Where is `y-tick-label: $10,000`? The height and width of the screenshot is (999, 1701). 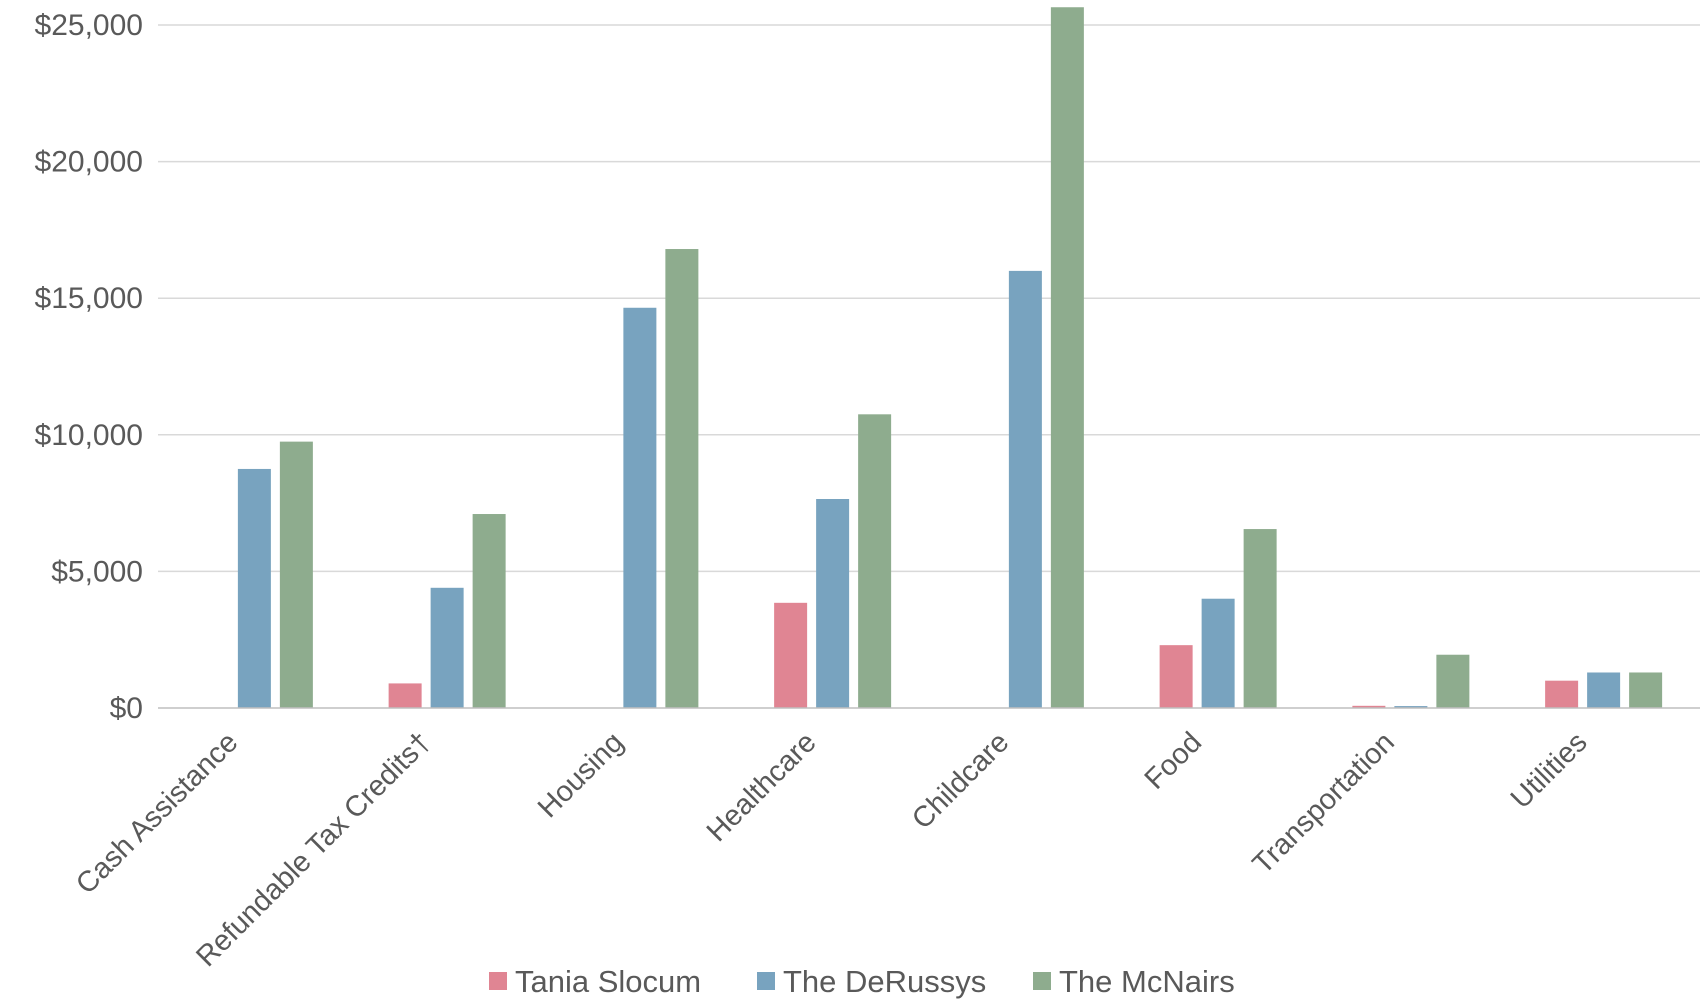
y-tick-label: $10,000 is located at coordinates (89, 435).